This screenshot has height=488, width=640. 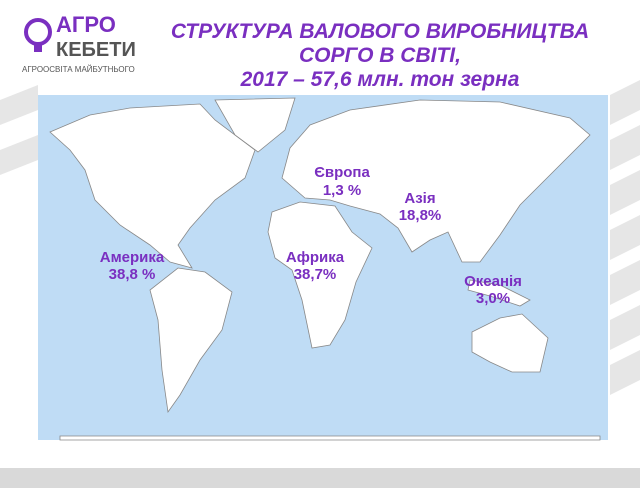 What do you see at coordinates (493, 281) in the screenshot?
I see `region-name: Океанія` at bounding box center [493, 281].